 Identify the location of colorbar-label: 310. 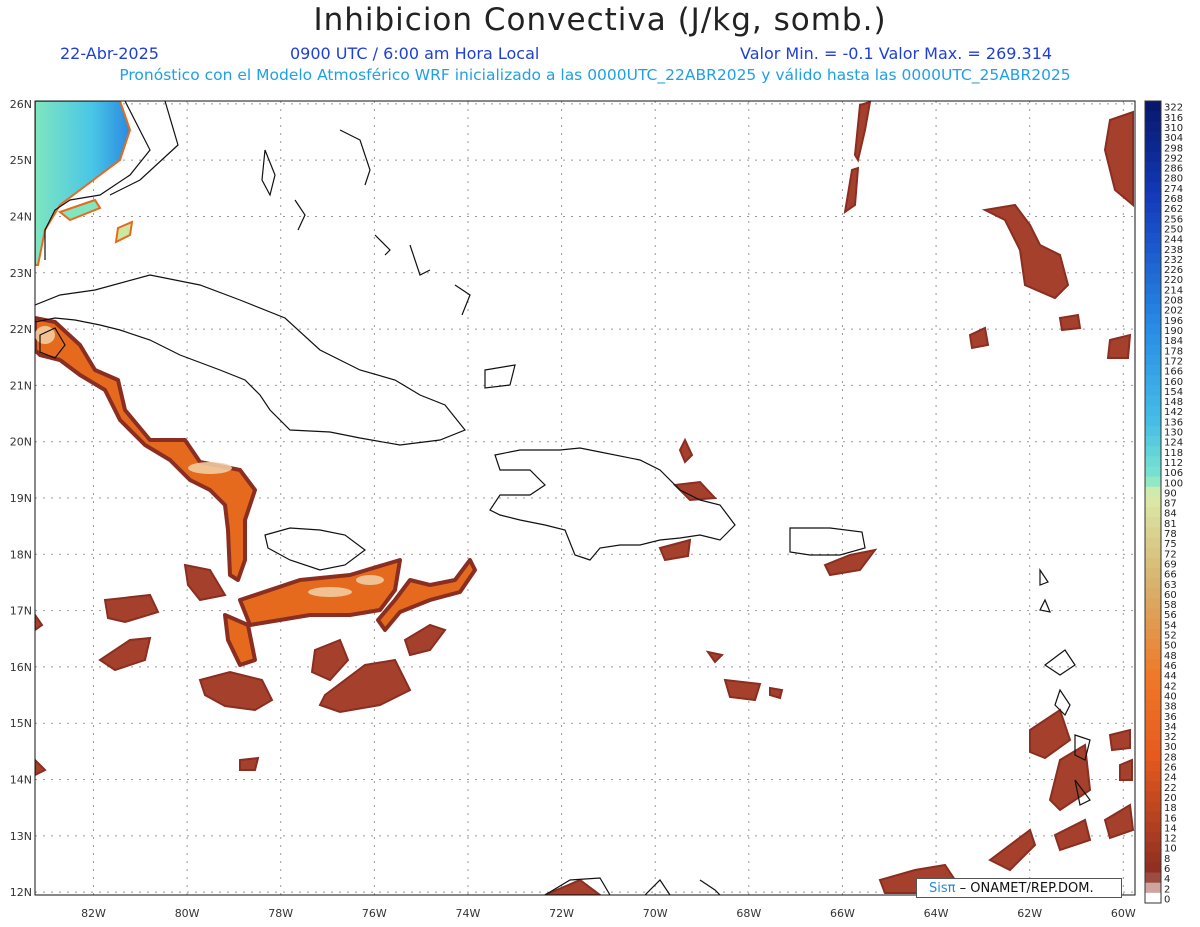
(1173, 128).